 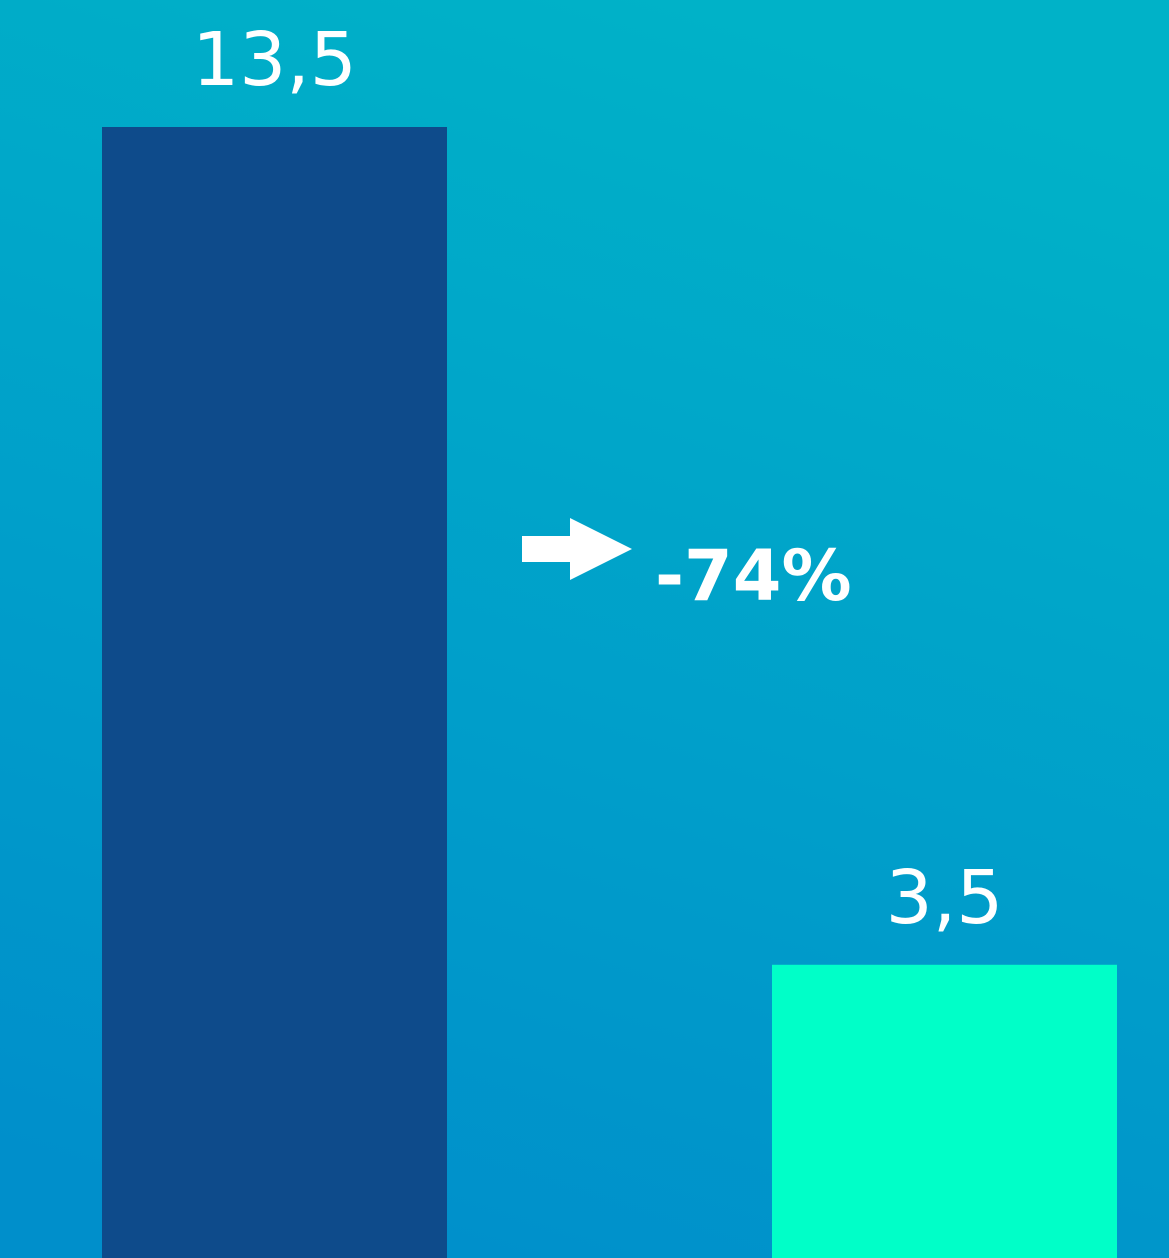 What do you see at coordinates (577, 549) in the screenshot?
I see `arrow-icon` at bounding box center [577, 549].